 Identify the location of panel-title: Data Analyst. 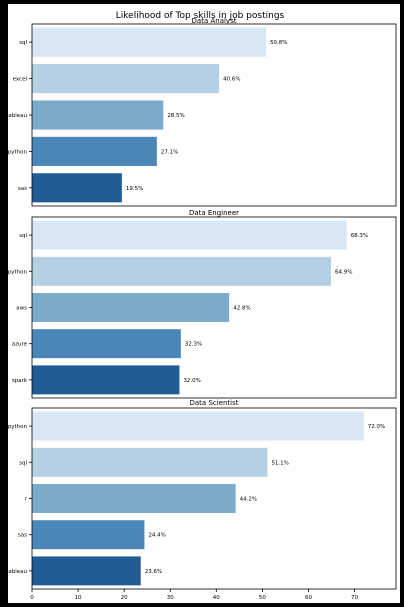
(214, 21).